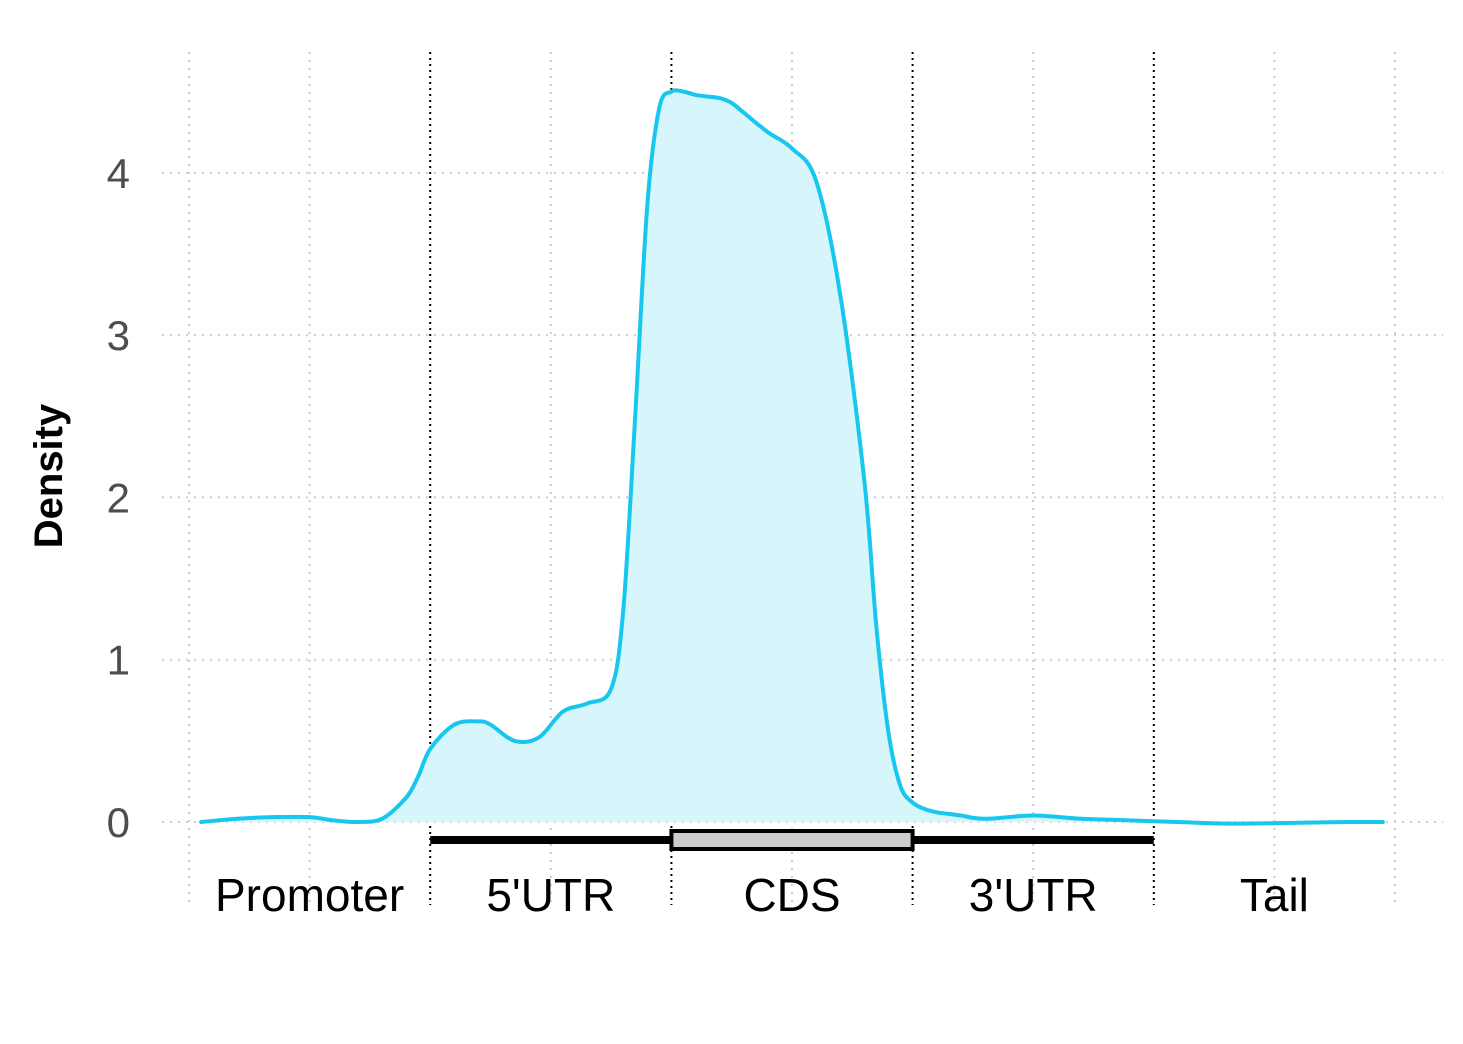 This screenshot has height=1044, width=1463. What do you see at coordinates (118, 173) in the screenshot?
I see `y-tick-label-4: 4` at bounding box center [118, 173].